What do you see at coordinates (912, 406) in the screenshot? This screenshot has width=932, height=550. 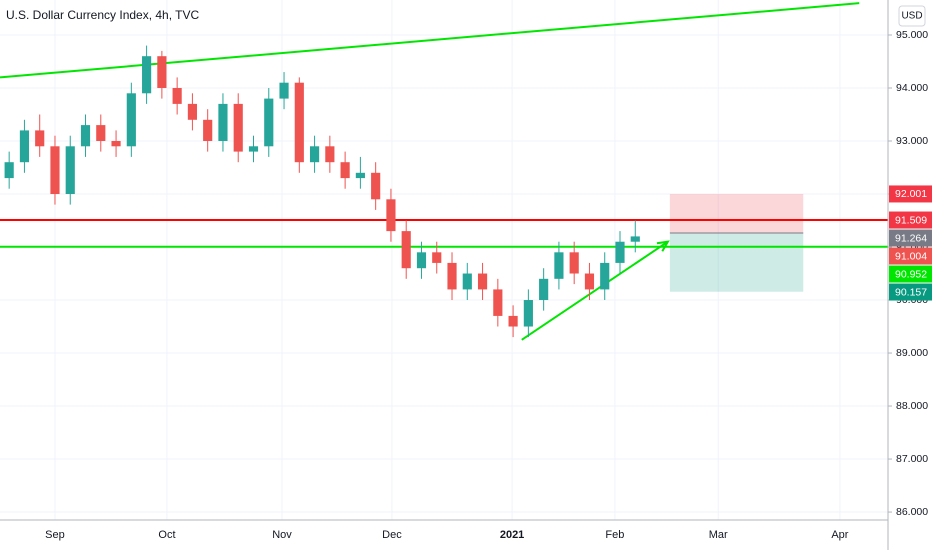 I see `y-tick-label: 88.000` at bounding box center [912, 406].